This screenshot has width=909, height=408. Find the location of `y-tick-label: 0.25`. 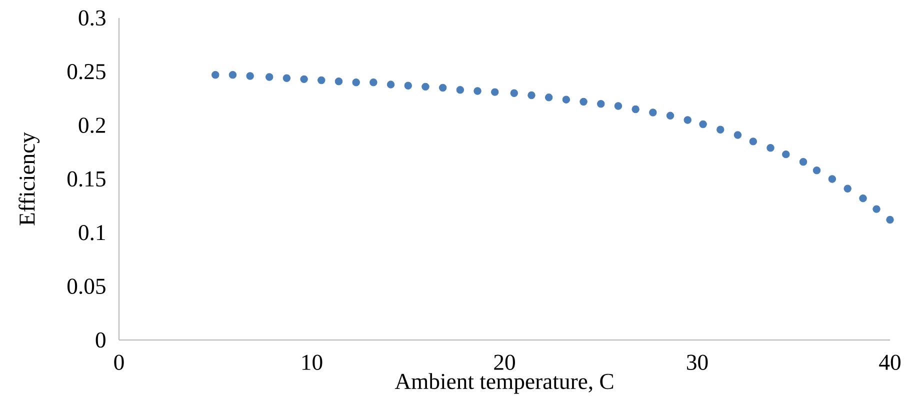

y-tick-label: 0.25 is located at coordinates (86, 72).